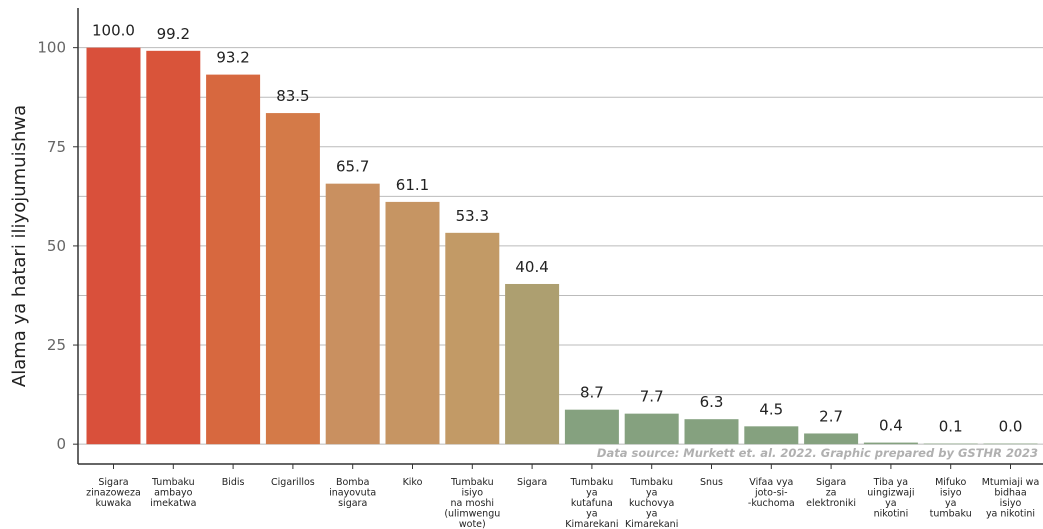  Describe the element at coordinates (293, 482) in the screenshot. I see `x-tick-label: Cigarillos` at that location.